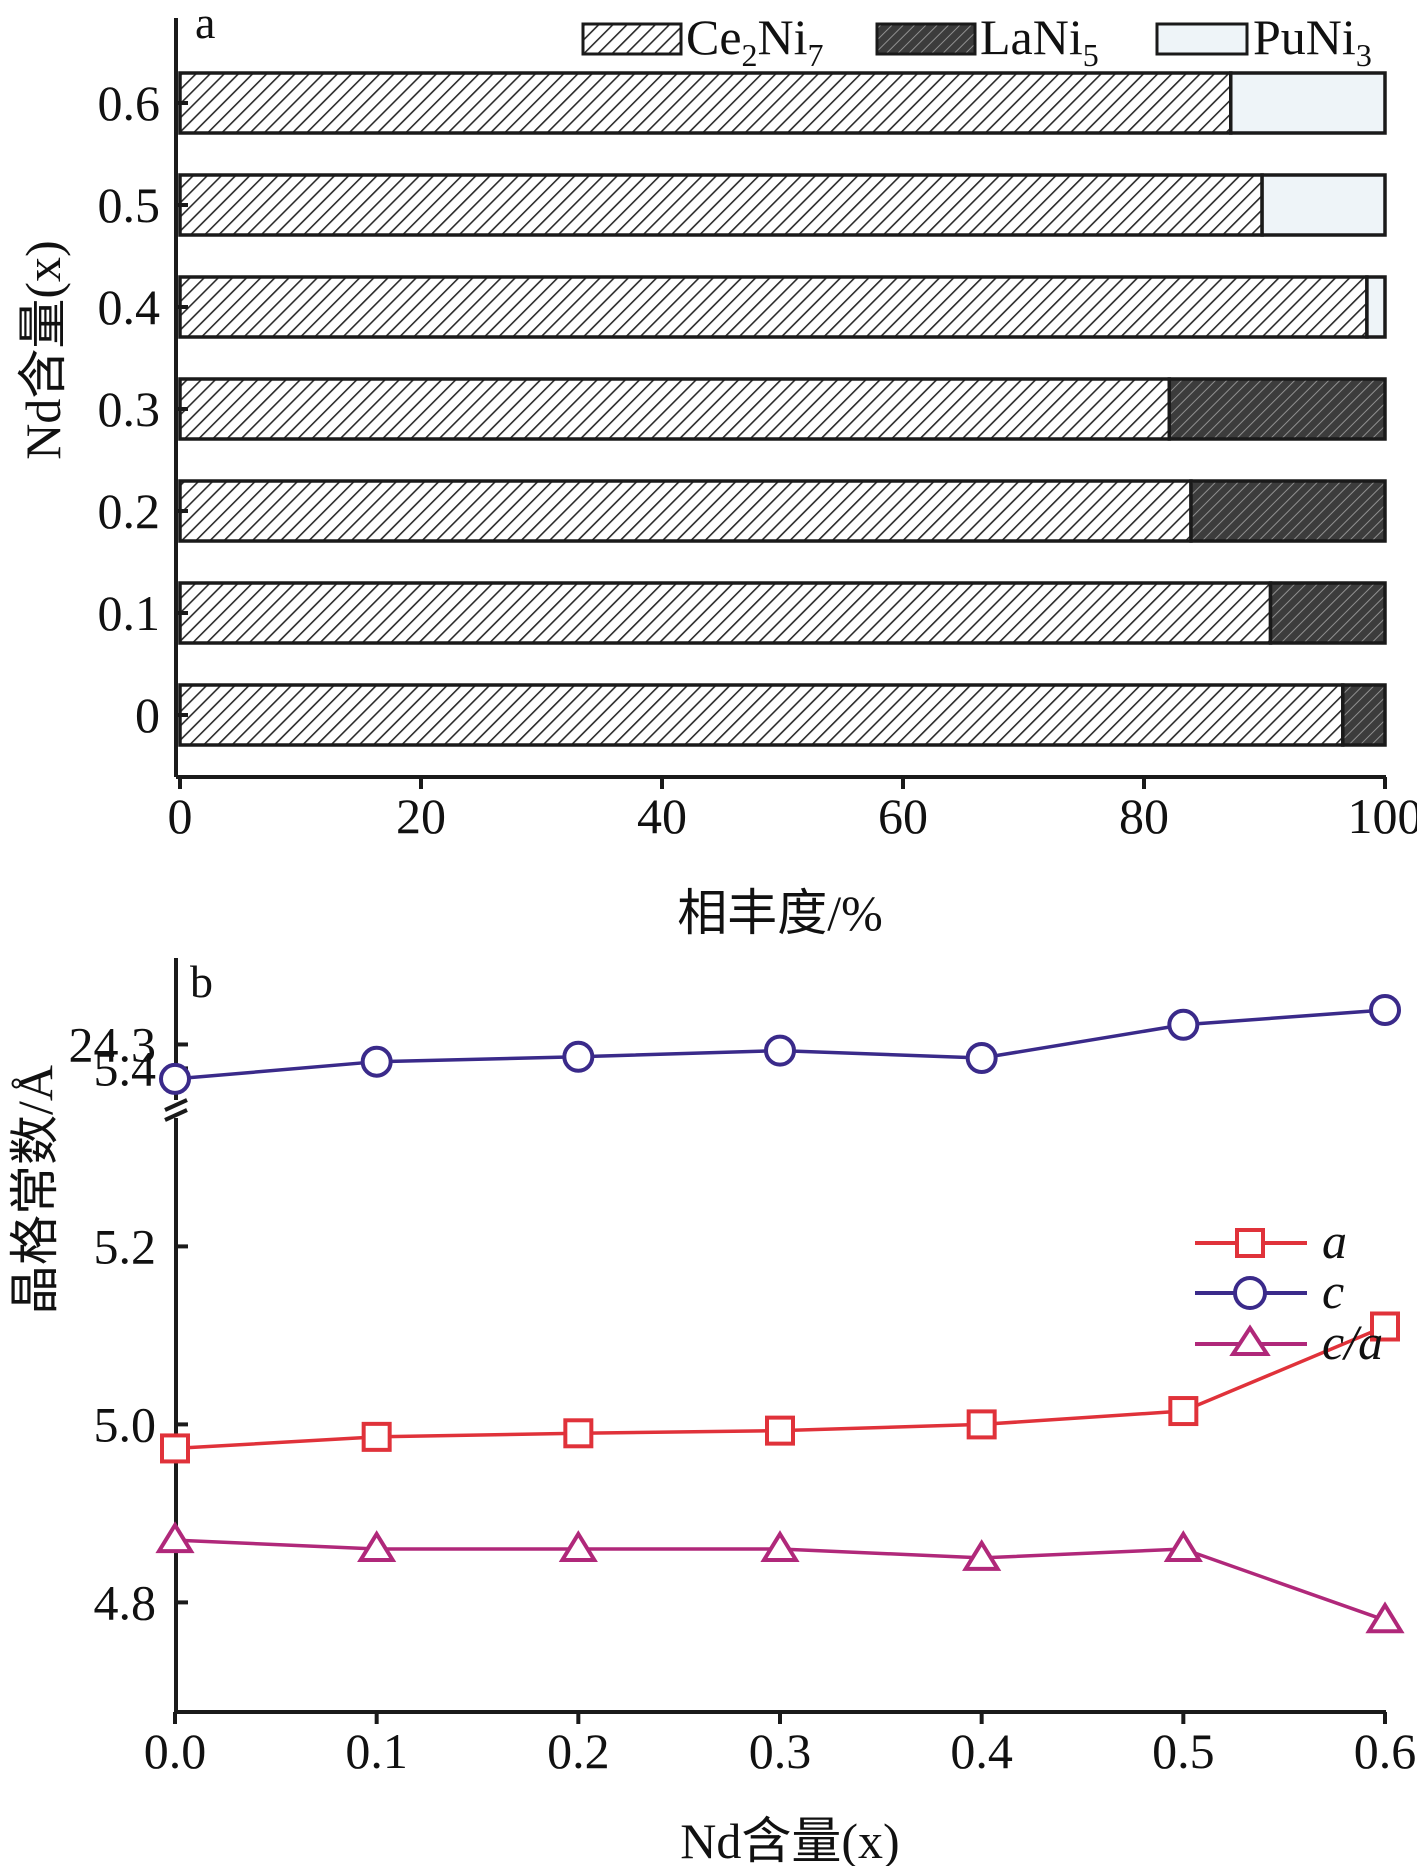 This screenshot has width=1417, height=1866. Describe the element at coordinates (1333, 1291) in the screenshot. I see `legend-label-c: c` at that location.